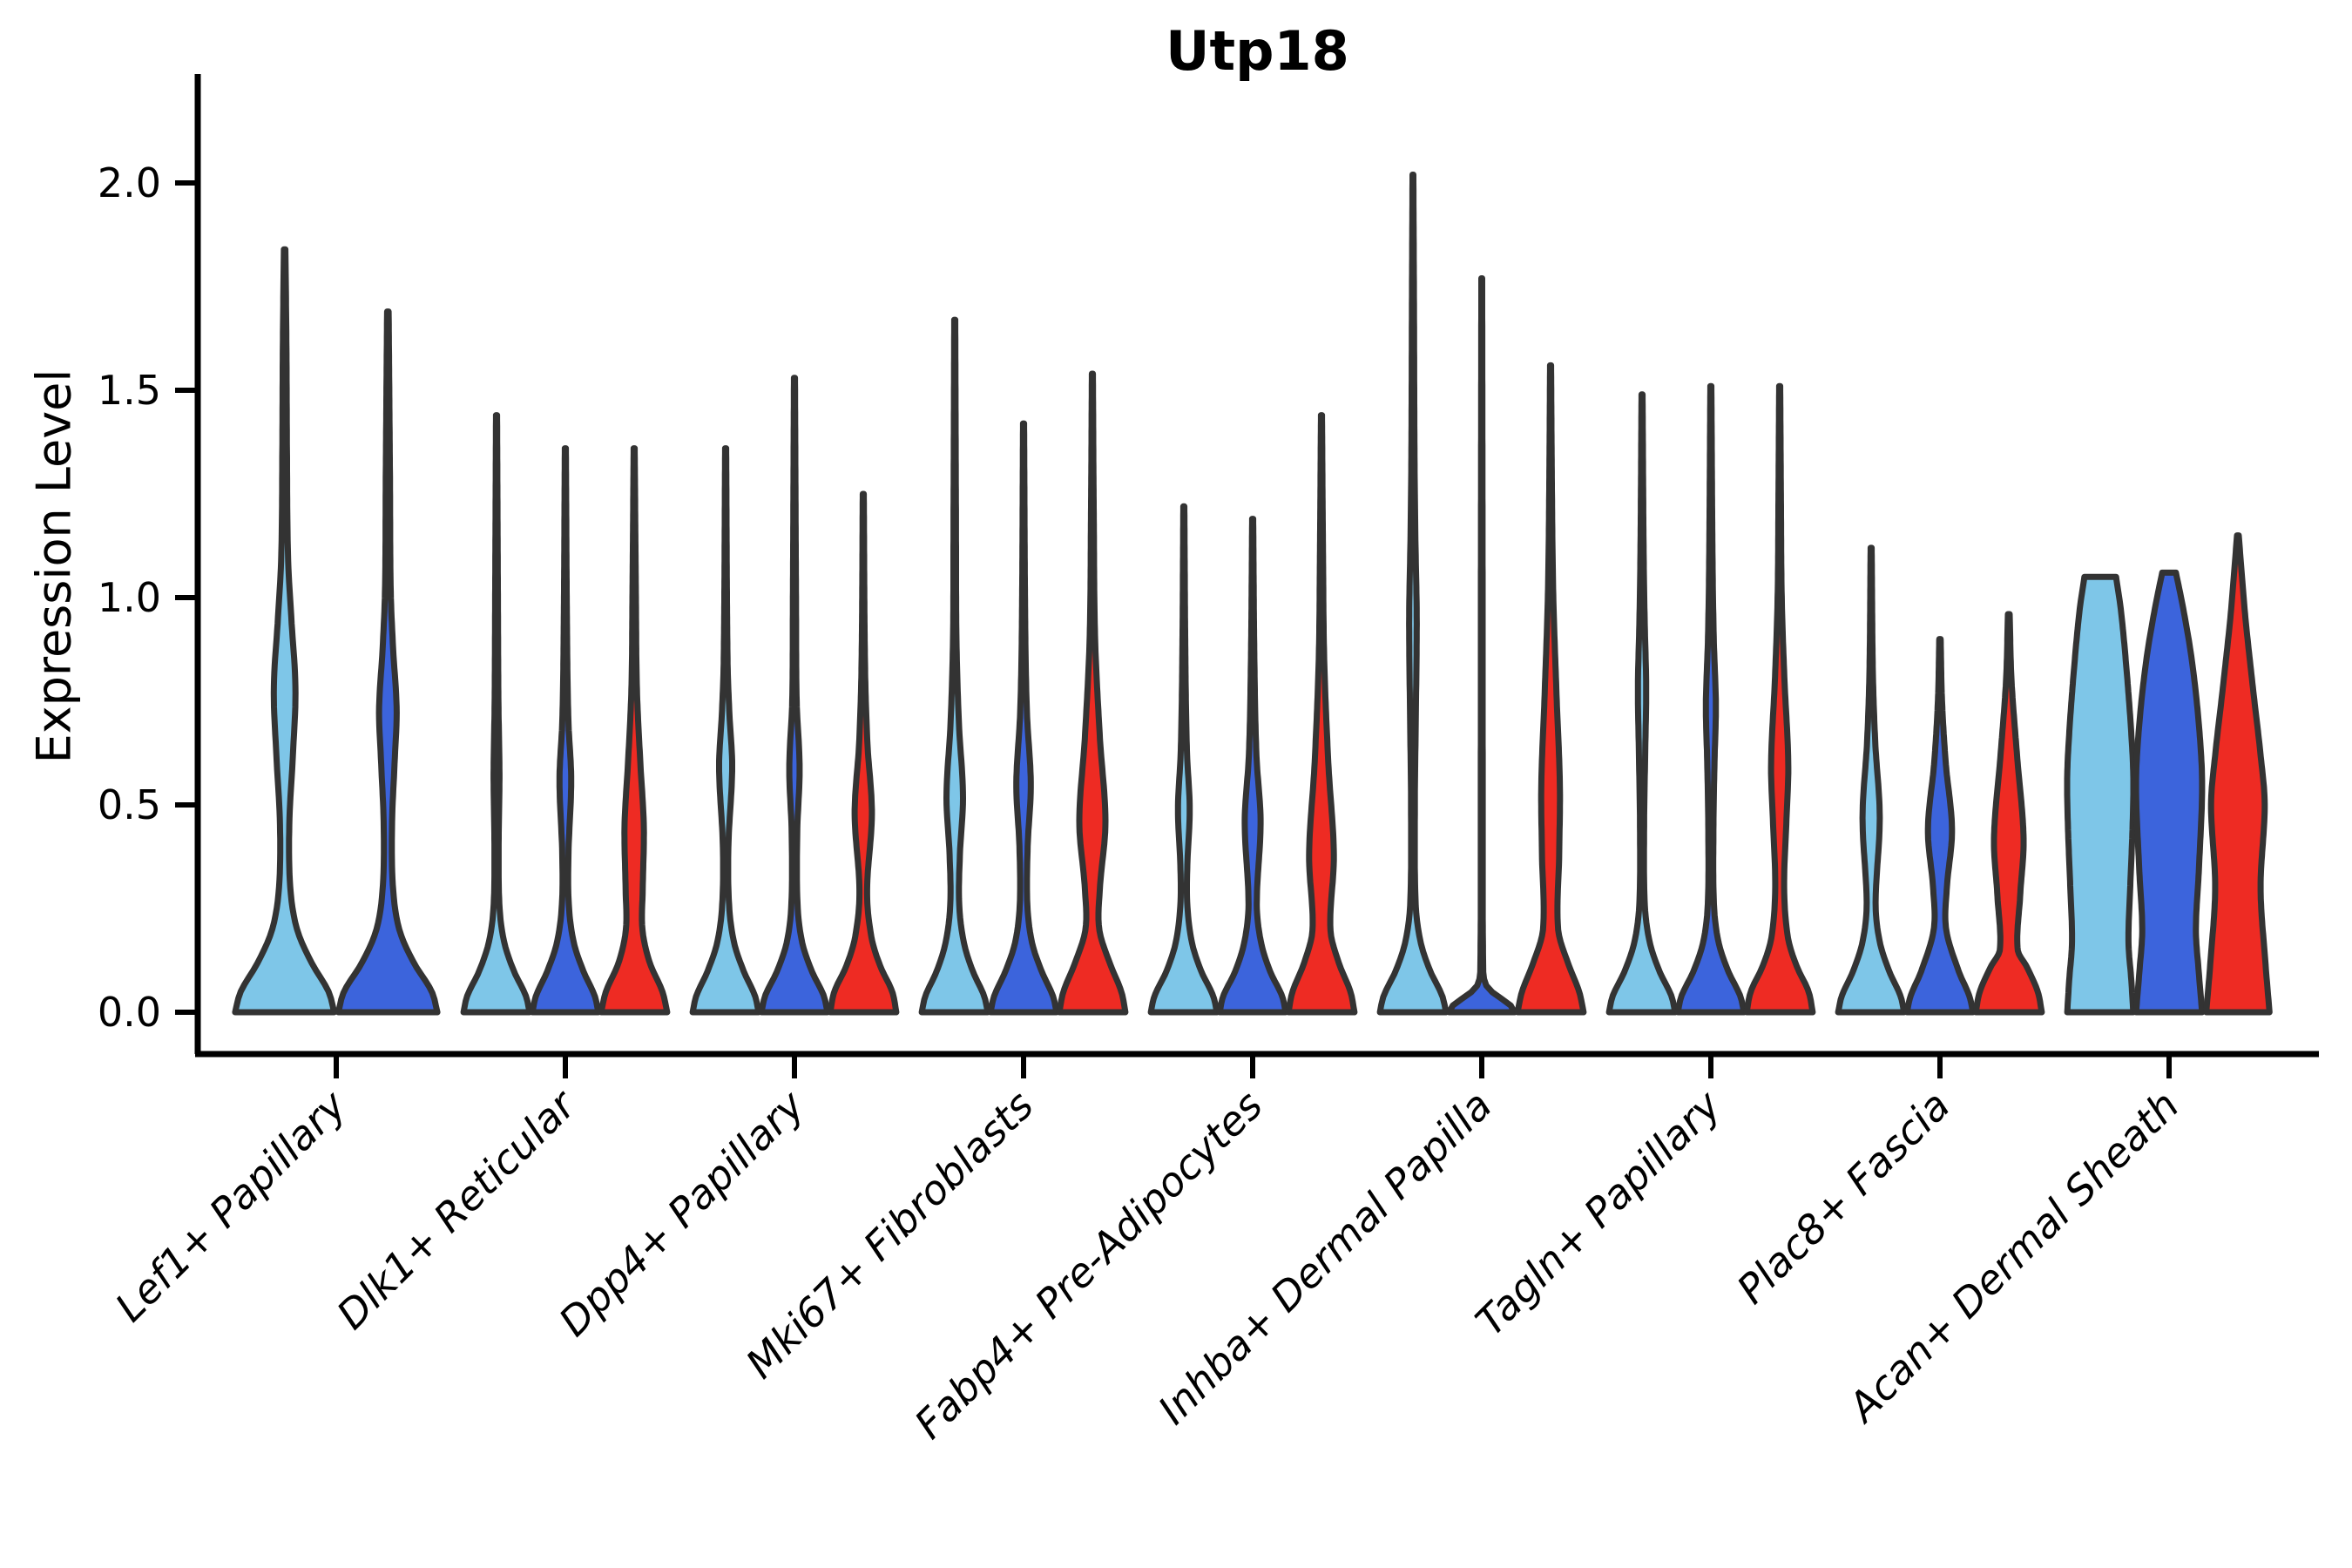  Describe the element at coordinates (682, 1213) in the screenshot. I see `x-tick-label: Dpp4+ Papillary` at that location.